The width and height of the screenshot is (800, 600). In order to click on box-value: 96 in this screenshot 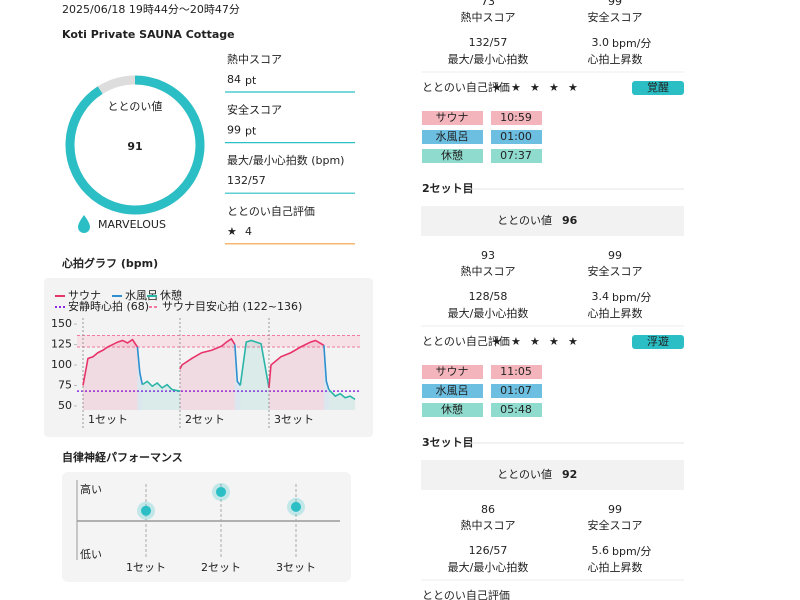, I will do `click(570, 220)`.